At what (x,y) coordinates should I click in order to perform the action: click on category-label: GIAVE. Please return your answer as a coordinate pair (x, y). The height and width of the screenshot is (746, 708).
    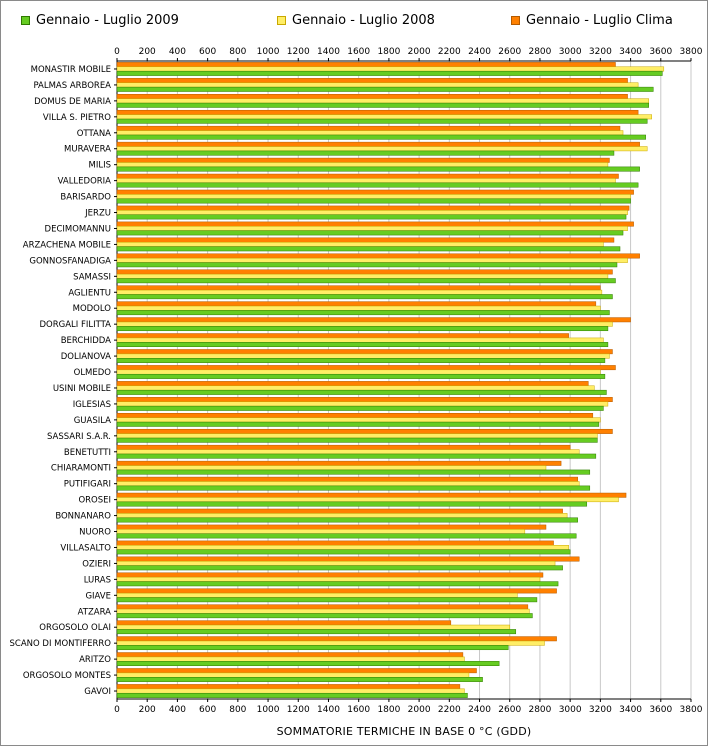
    Looking at the image, I should click on (98, 596).